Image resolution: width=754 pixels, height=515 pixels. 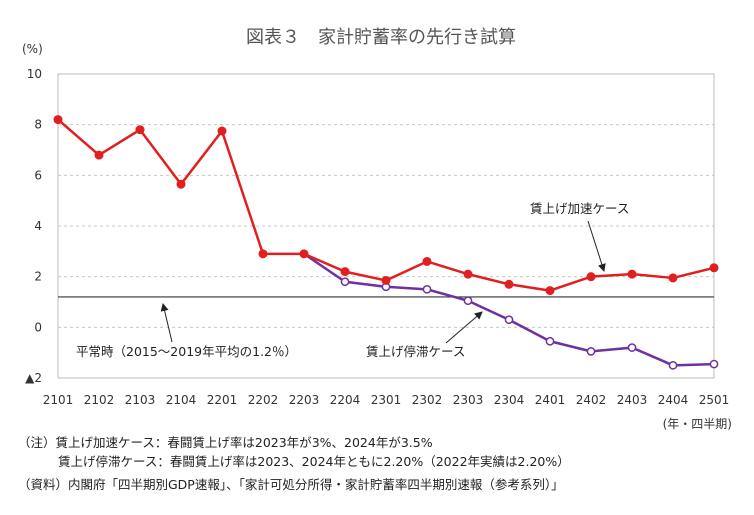 I want to click on x-tick-label: 2303, so click(x=468, y=400).